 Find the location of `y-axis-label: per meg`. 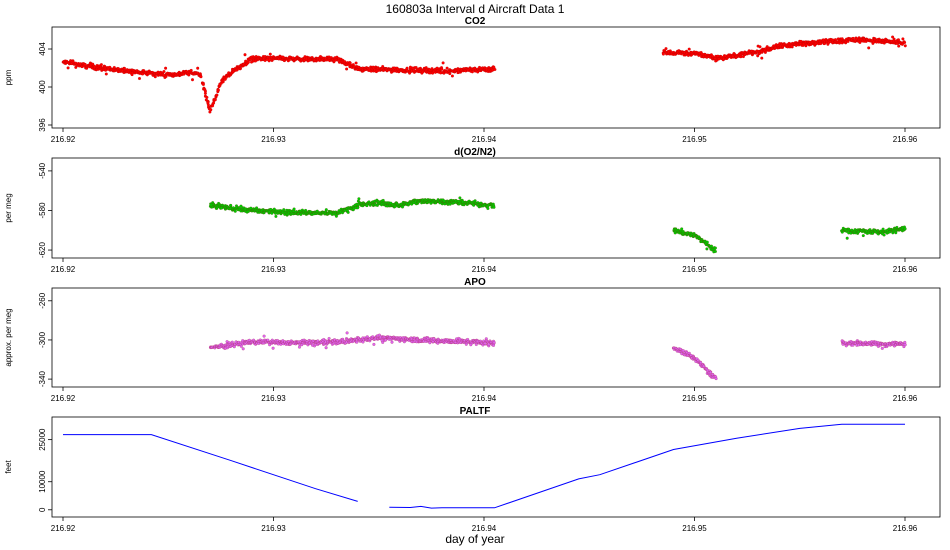

y-axis-label: per meg is located at coordinates (8, 207).